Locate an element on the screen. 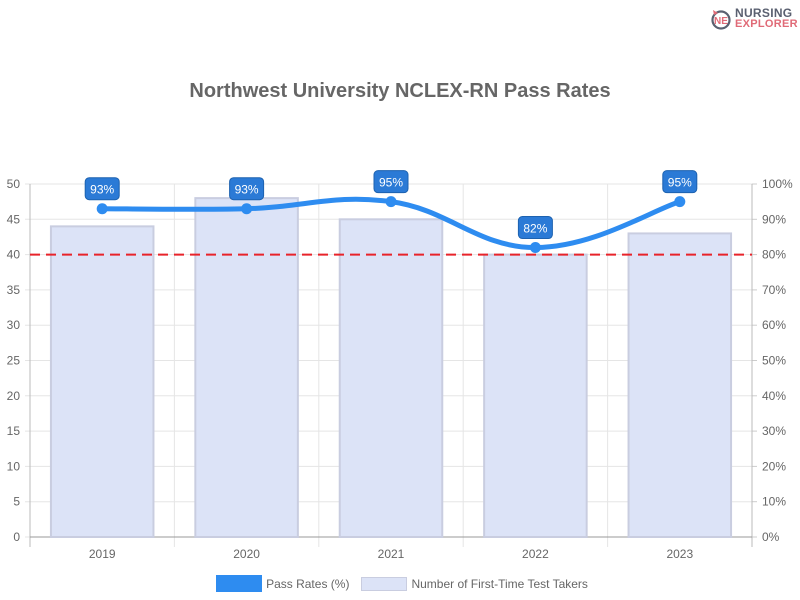  x-tick-label: 2019 is located at coordinates (102, 554).